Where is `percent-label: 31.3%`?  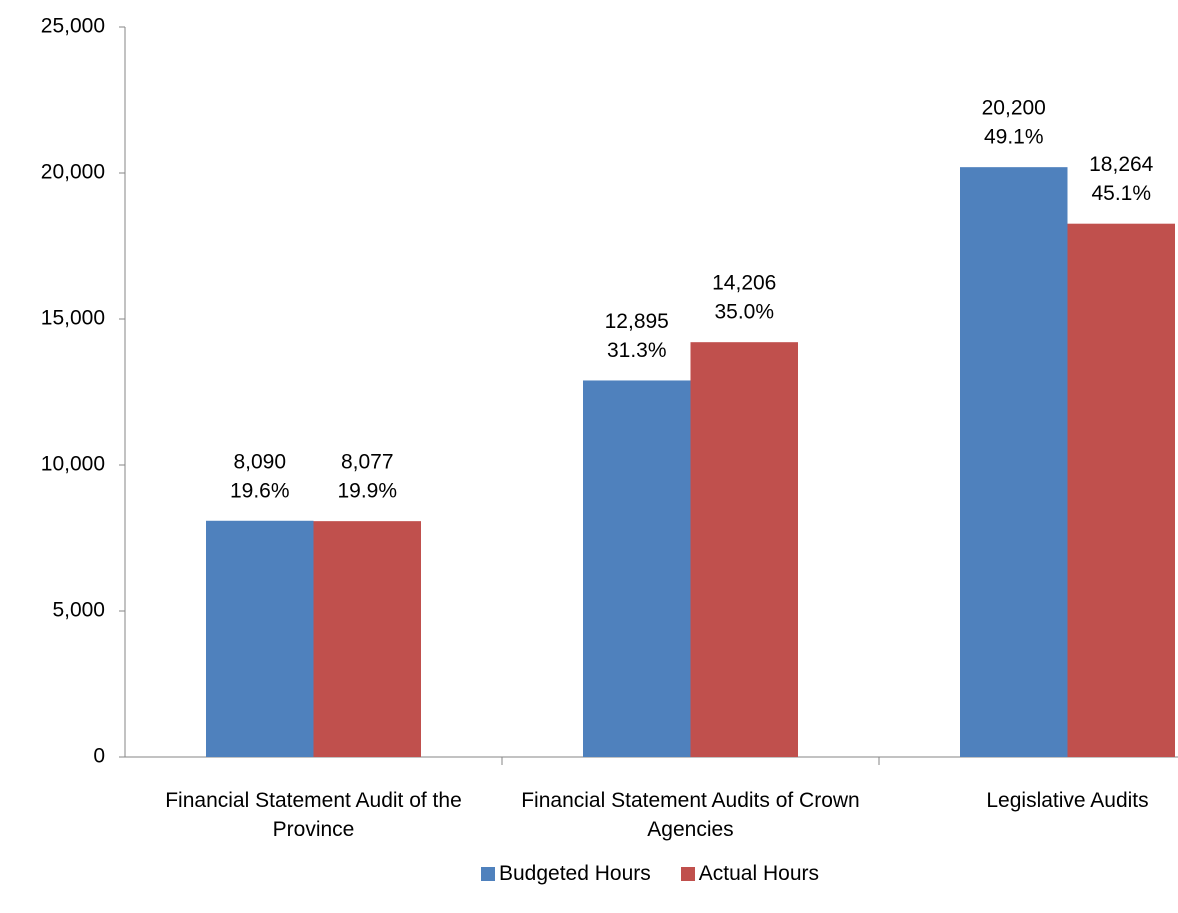 percent-label: 31.3% is located at coordinates (637, 350).